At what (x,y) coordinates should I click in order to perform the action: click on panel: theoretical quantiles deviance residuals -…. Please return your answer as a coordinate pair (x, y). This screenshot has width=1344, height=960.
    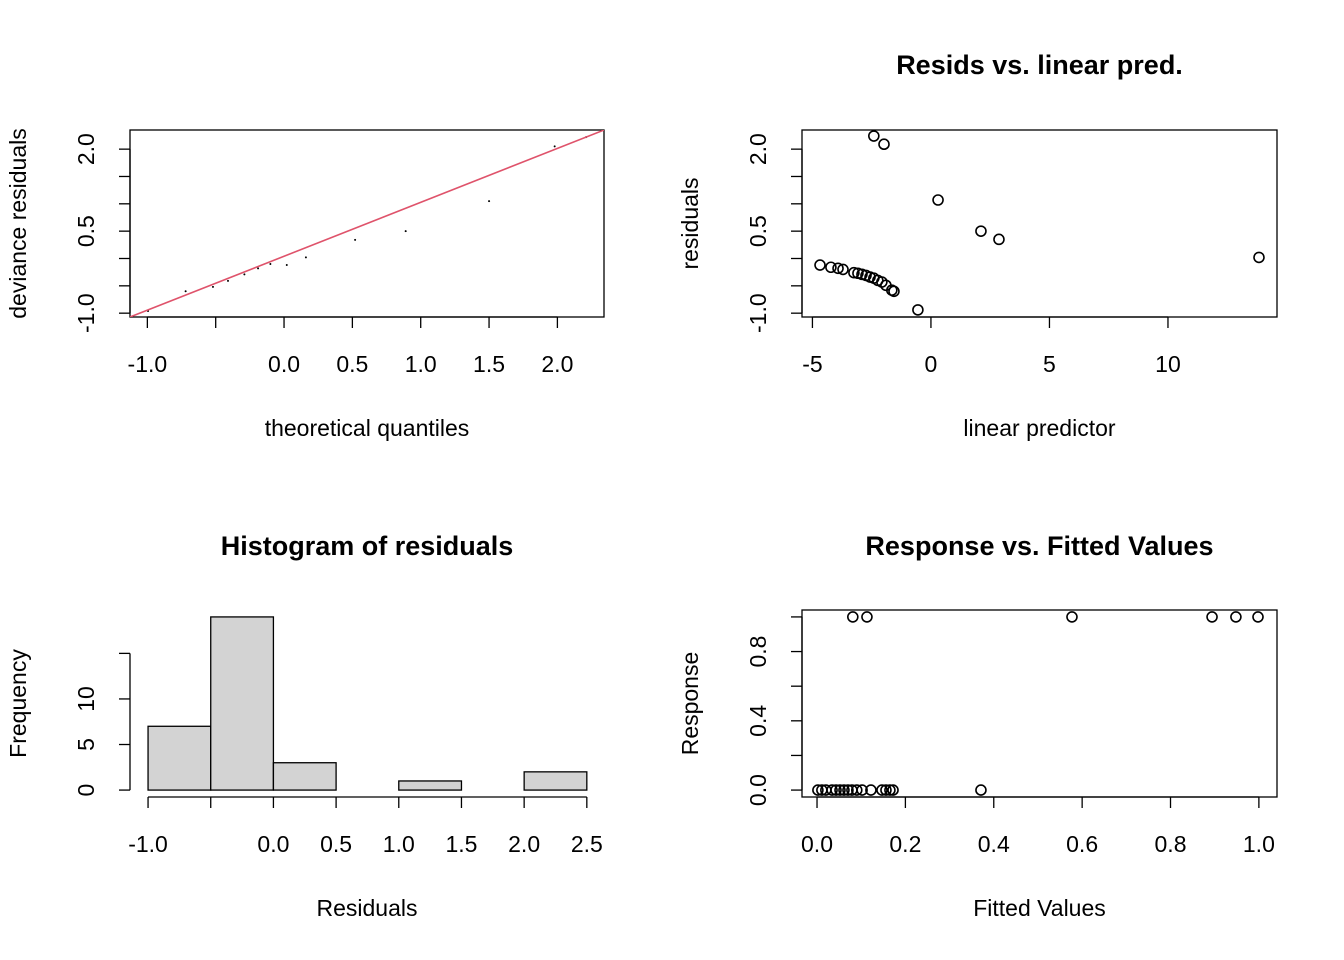
    Looking at the image, I should click on (305, 284).